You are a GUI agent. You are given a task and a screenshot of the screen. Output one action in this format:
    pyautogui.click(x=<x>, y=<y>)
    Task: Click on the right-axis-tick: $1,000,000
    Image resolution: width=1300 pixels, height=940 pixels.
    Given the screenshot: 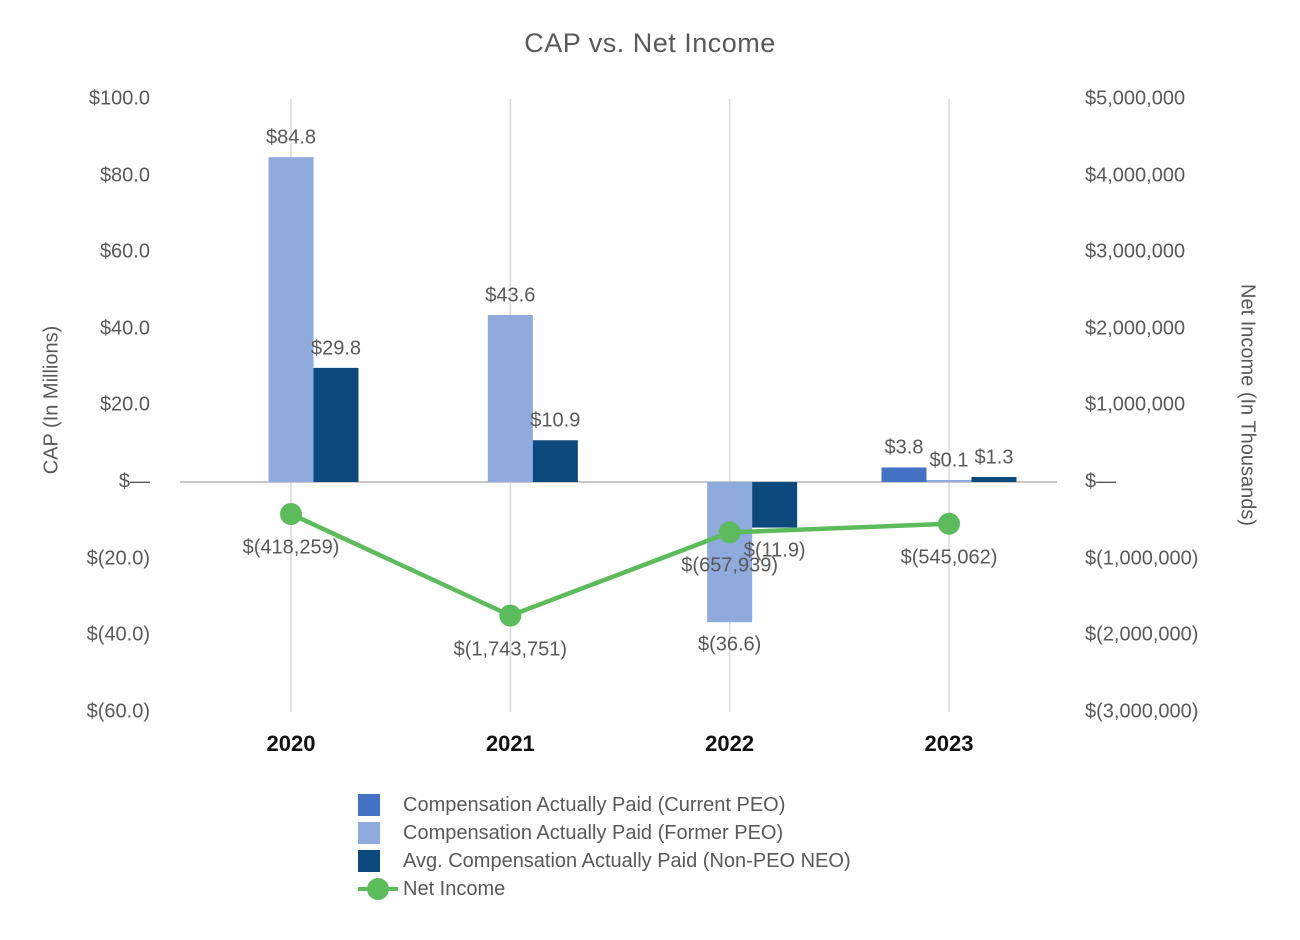 What is the action you would take?
    pyautogui.click(x=1135, y=404)
    